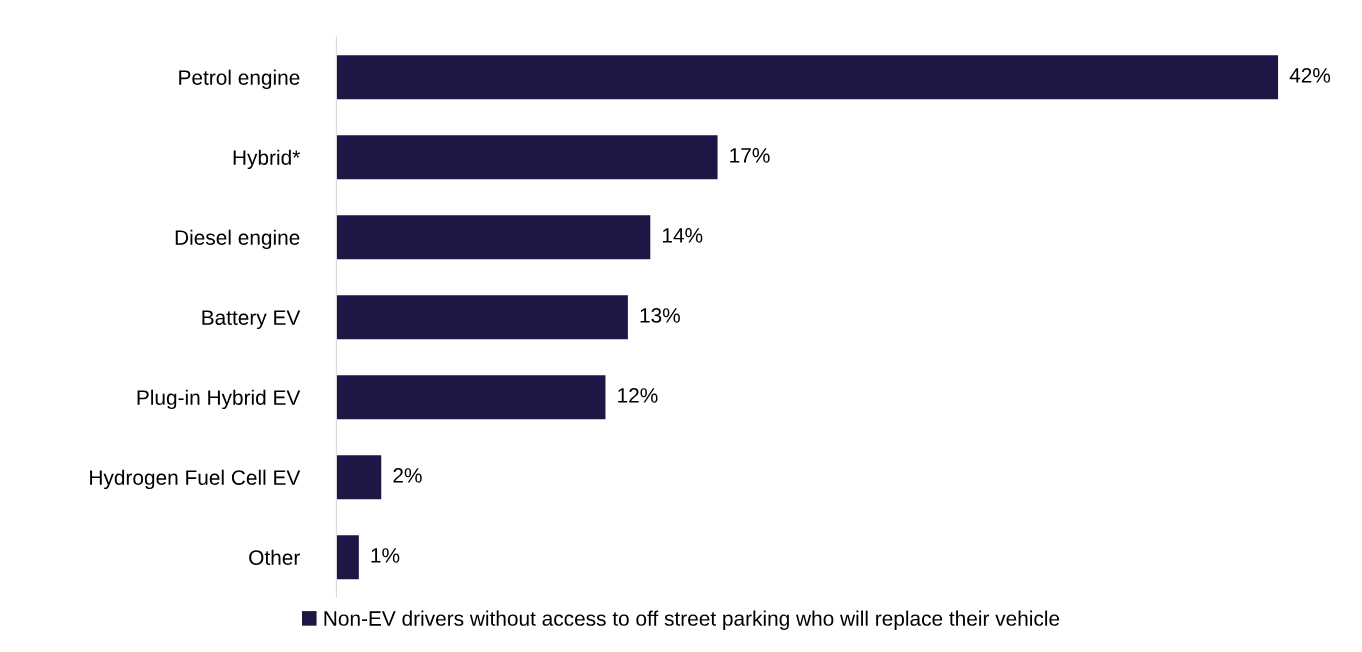 Image resolution: width=1362 pixels, height=652 pixels. Describe the element at coordinates (251, 320) in the screenshot. I see `y-tick-label: Battery EV` at that location.